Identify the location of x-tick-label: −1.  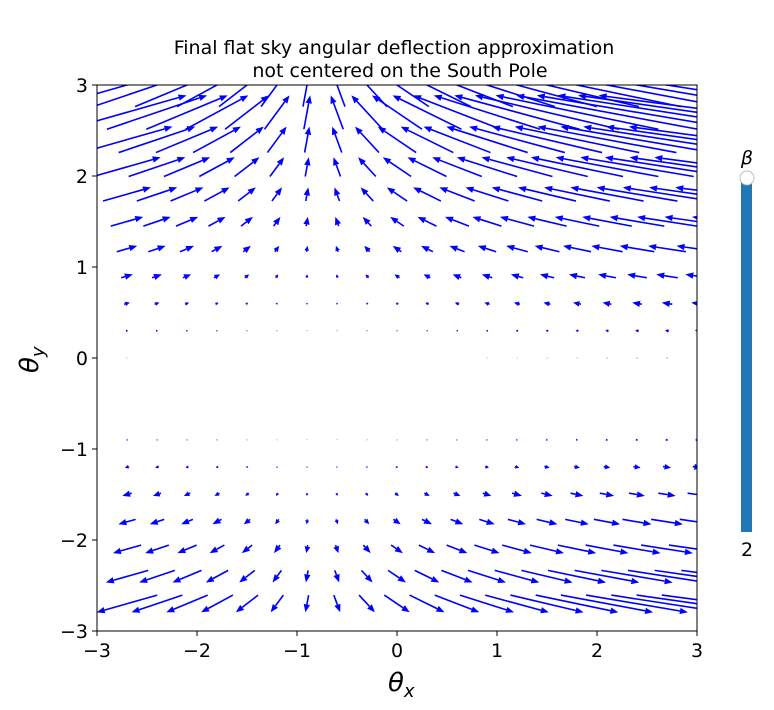
(297, 651).